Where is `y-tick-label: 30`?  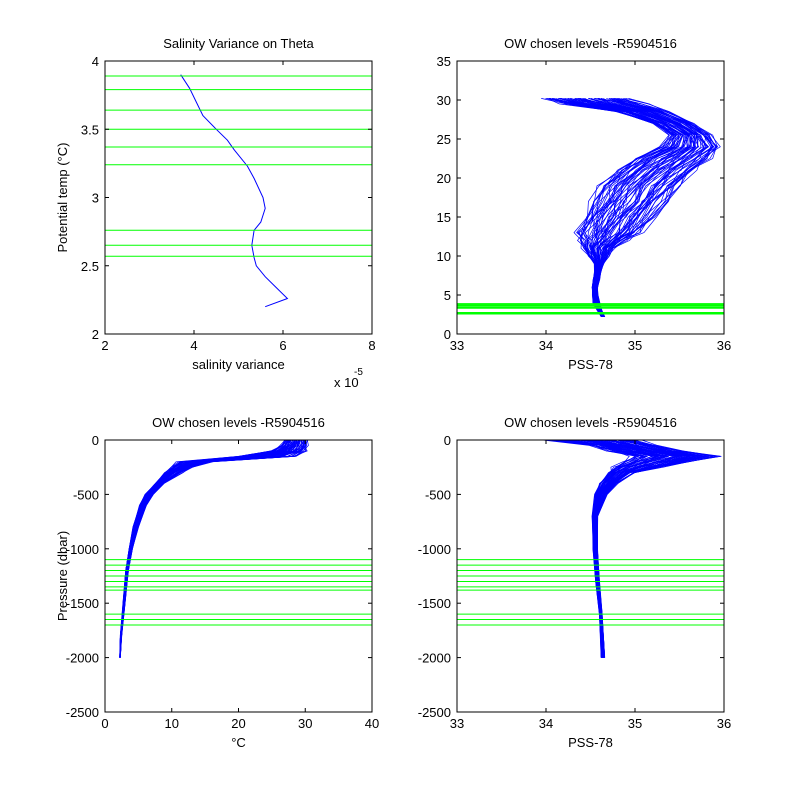 y-tick-label: 30 is located at coordinates (444, 100).